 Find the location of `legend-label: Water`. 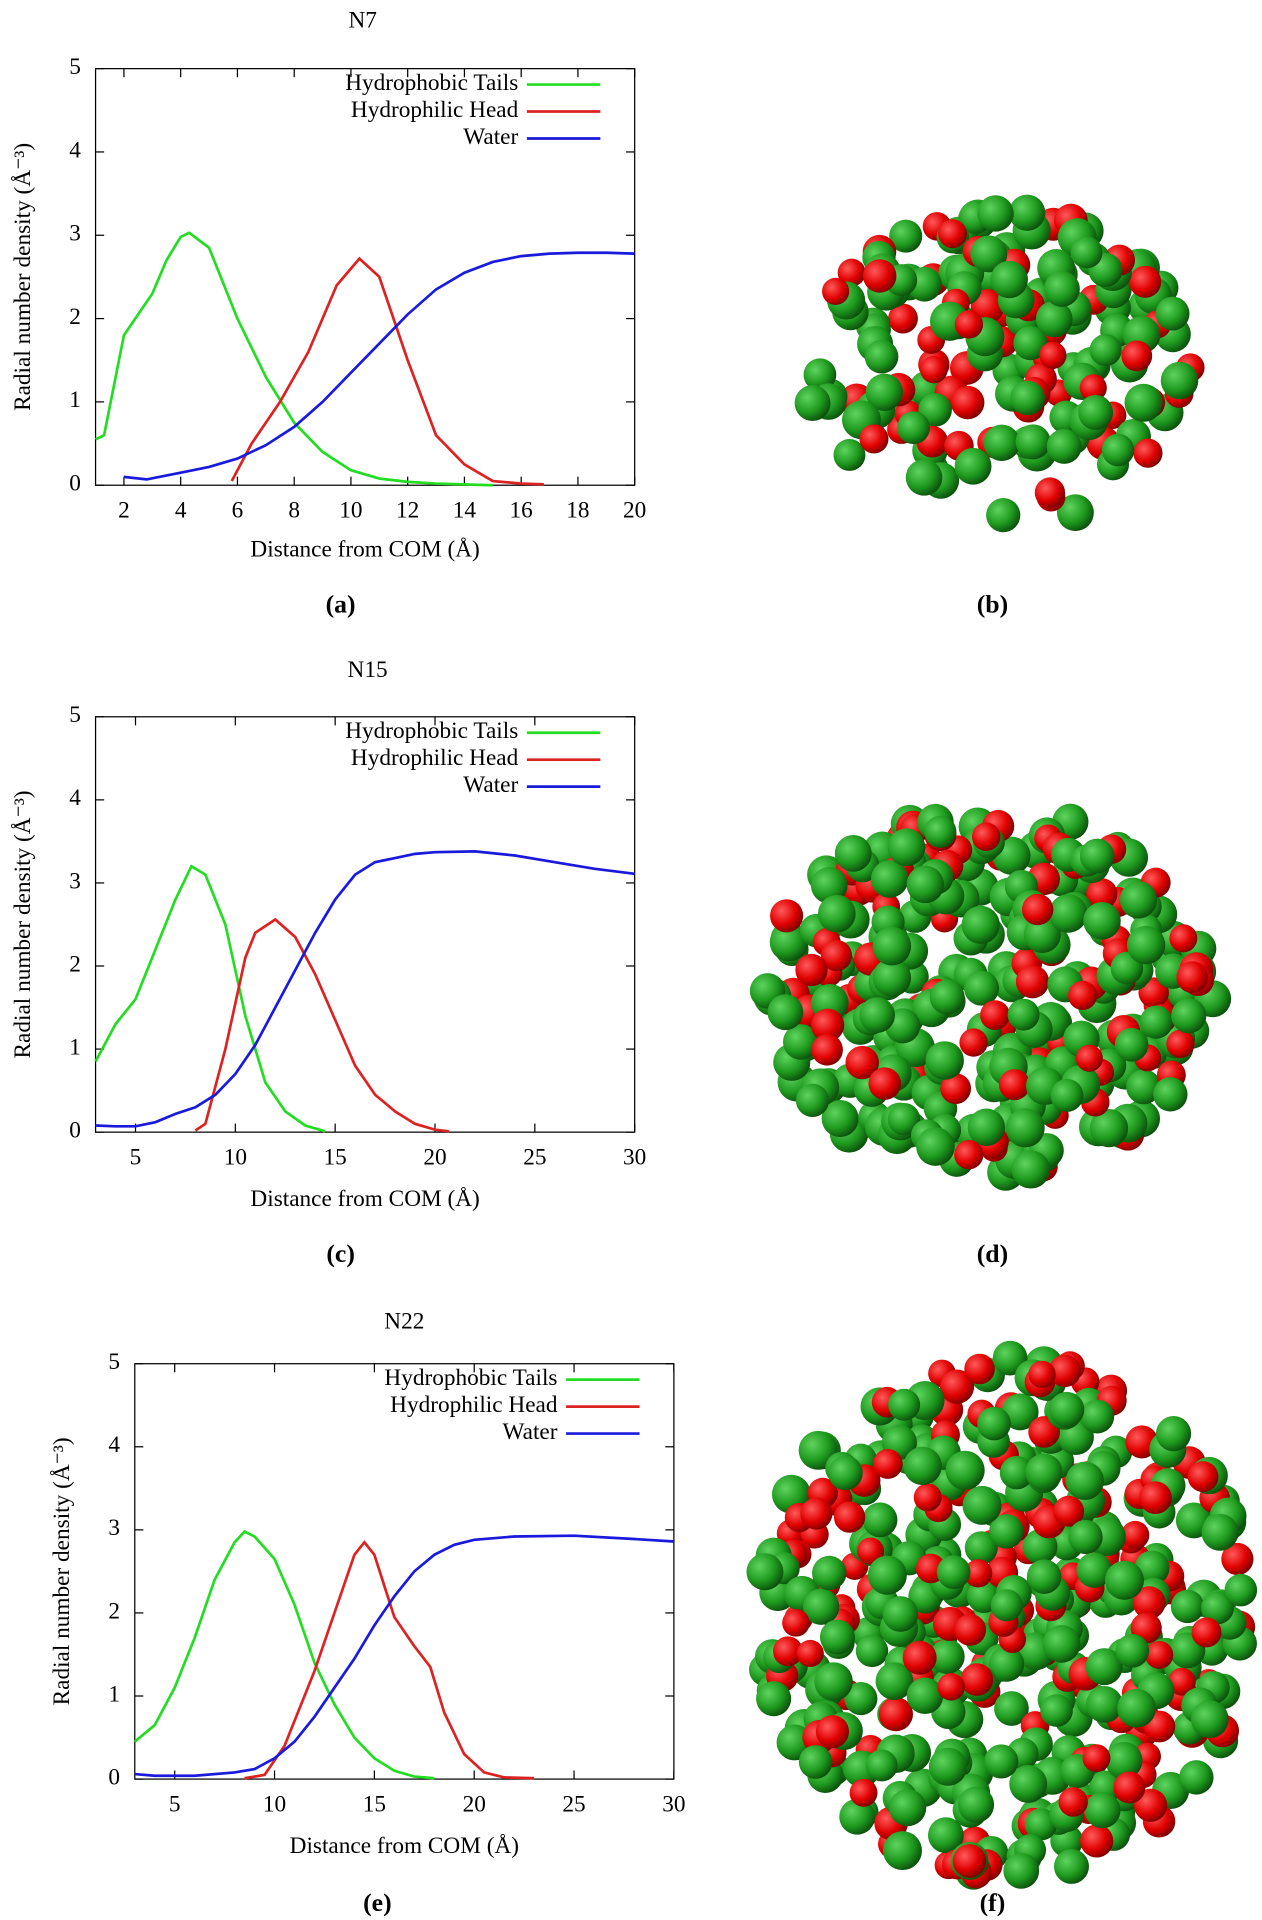

legend-label: Water is located at coordinates (530, 1432).